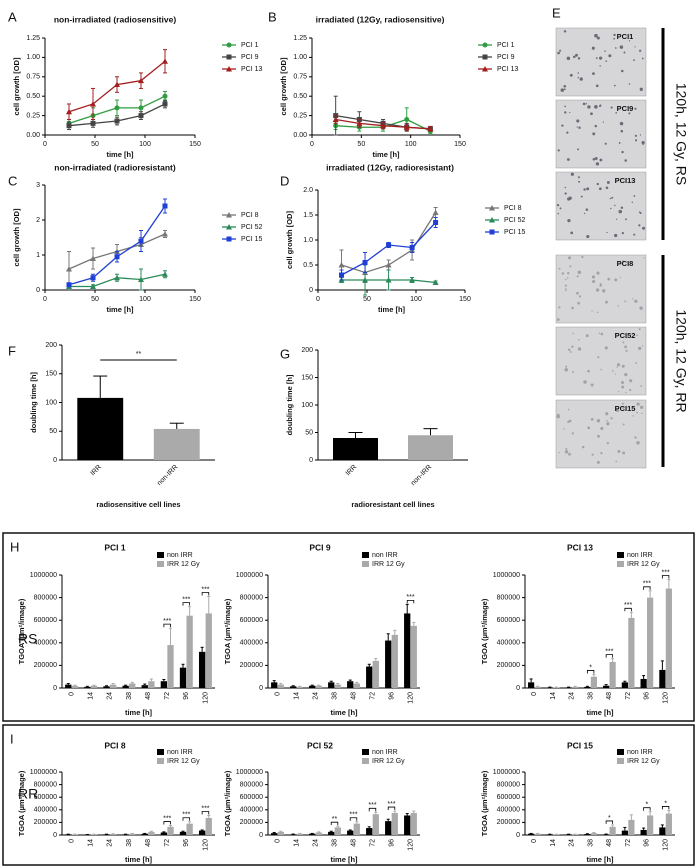  I want to click on y-tick-label: 600000, so click(45, 797).